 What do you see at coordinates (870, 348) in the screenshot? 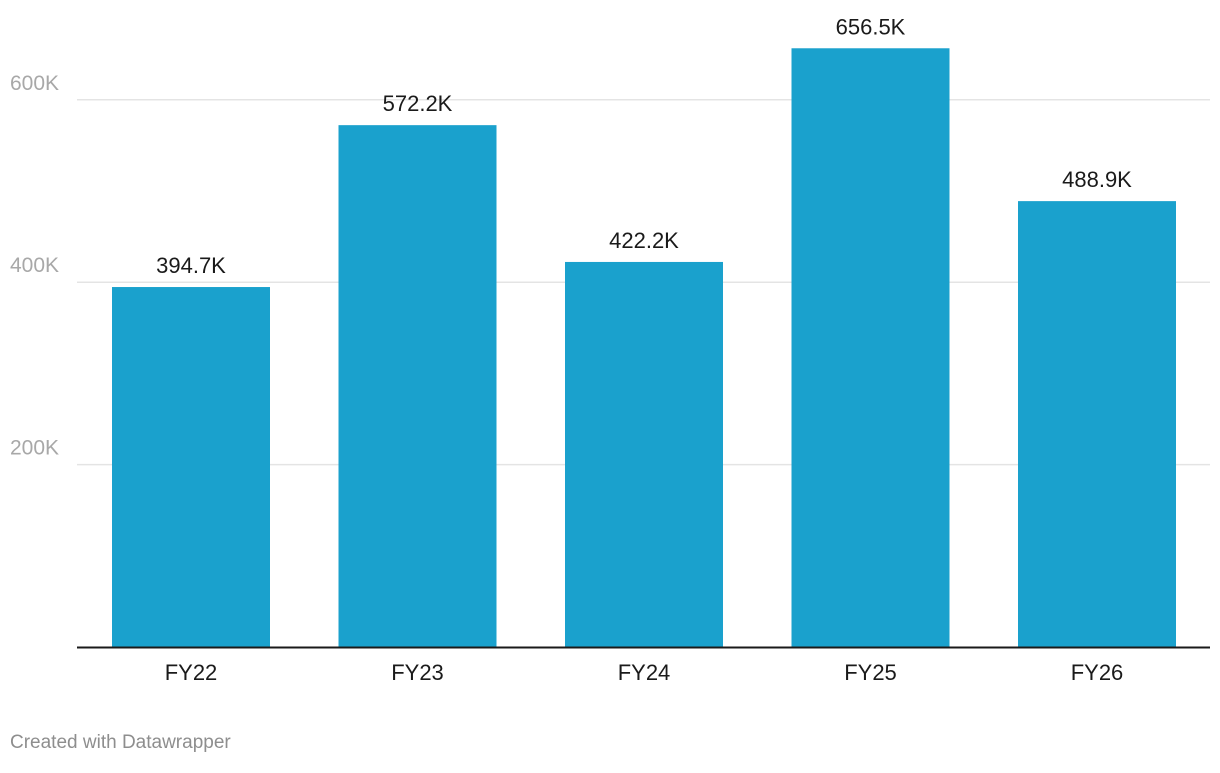
I see `bar-fy25` at bounding box center [870, 348].